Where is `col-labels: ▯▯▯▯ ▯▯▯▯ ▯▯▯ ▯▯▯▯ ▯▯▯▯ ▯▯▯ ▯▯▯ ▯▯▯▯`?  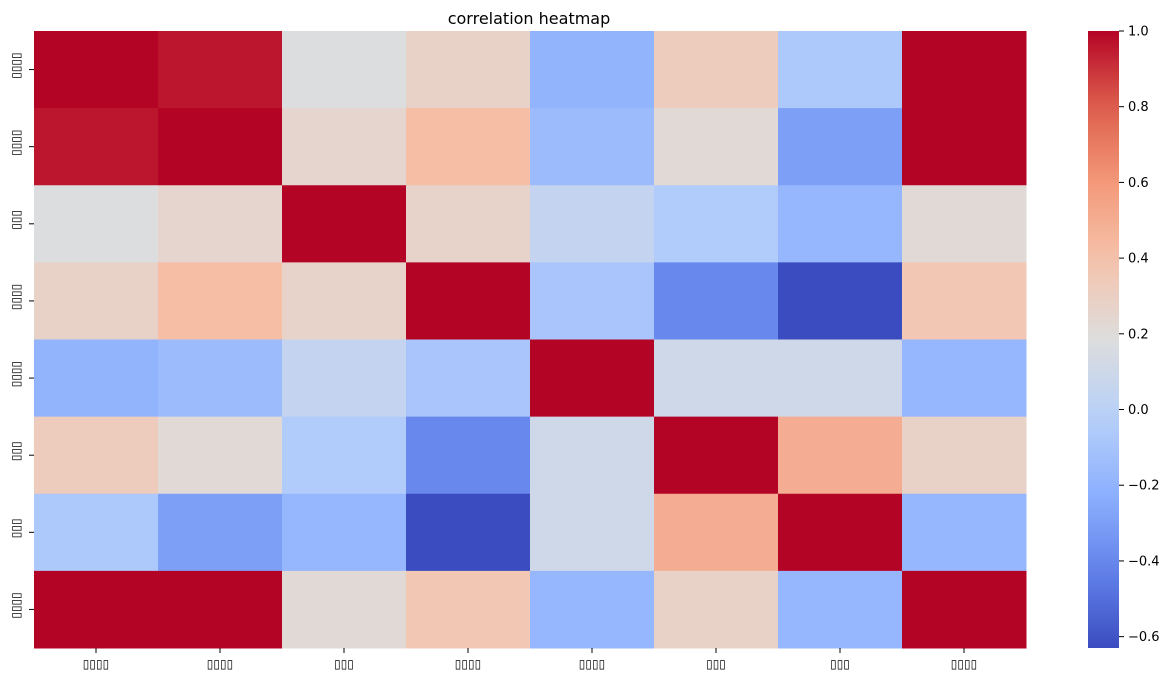
col-labels: ▯▯▯▯ ▯▯▯▯ ▯▯▯ ▯▯▯▯ ▯▯▯▯ ▯▯▯ ▯▯▯ ▯▯▯▯ is located at coordinates (530, 659).